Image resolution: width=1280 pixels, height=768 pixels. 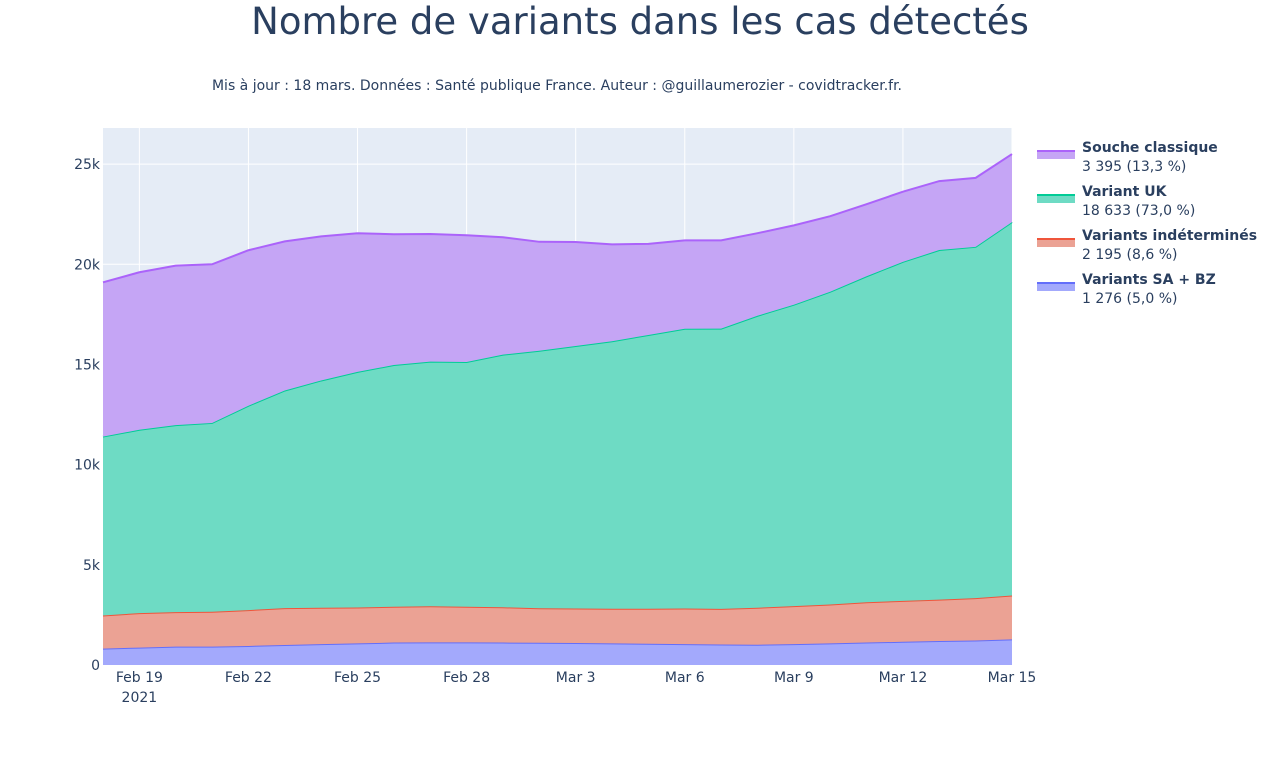 What do you see at coordinates (140, 698) in the screenshot?
I see `x-tick-sublabel: 2021` at bounding box center [140, 698].